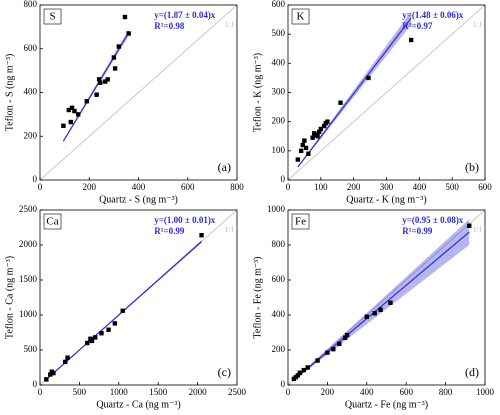 Image resolution: width=500 pixels, height=415 pixels. Describe the element at coordinates (9, 297) in the screenshot. I see `y-axis-label: Teflon - Ca (ng m⁻³)` at that location.